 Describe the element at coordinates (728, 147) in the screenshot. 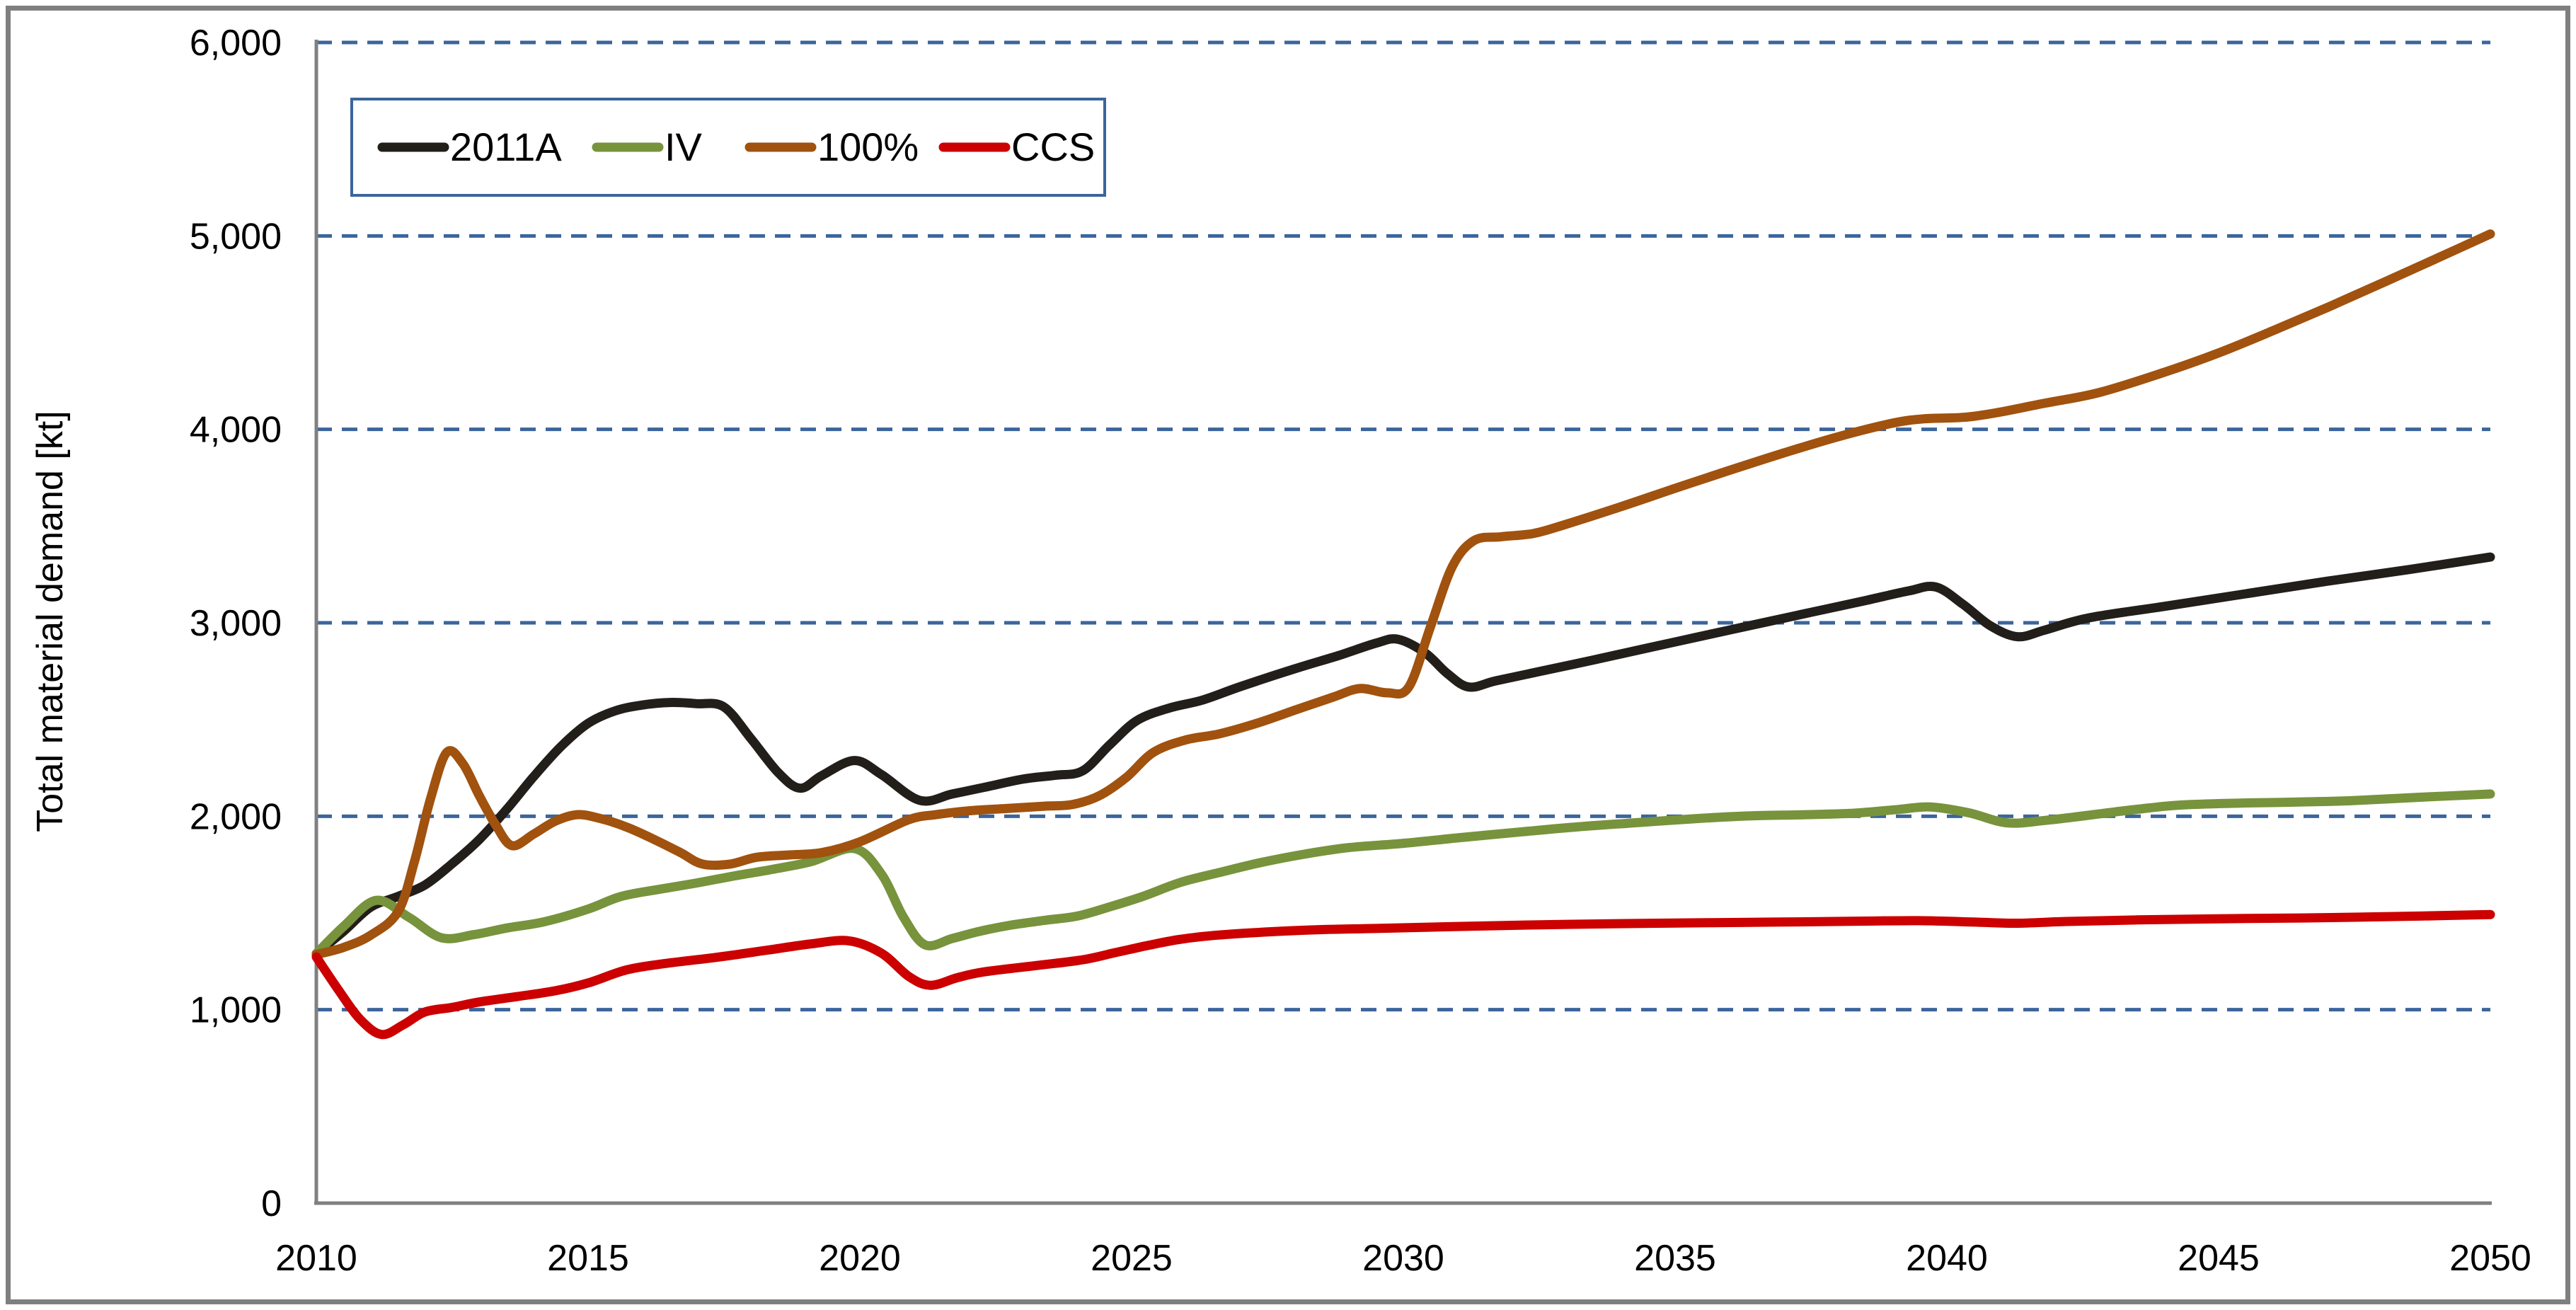

I see `legend: 2011A IV 100% CCS` at that location.